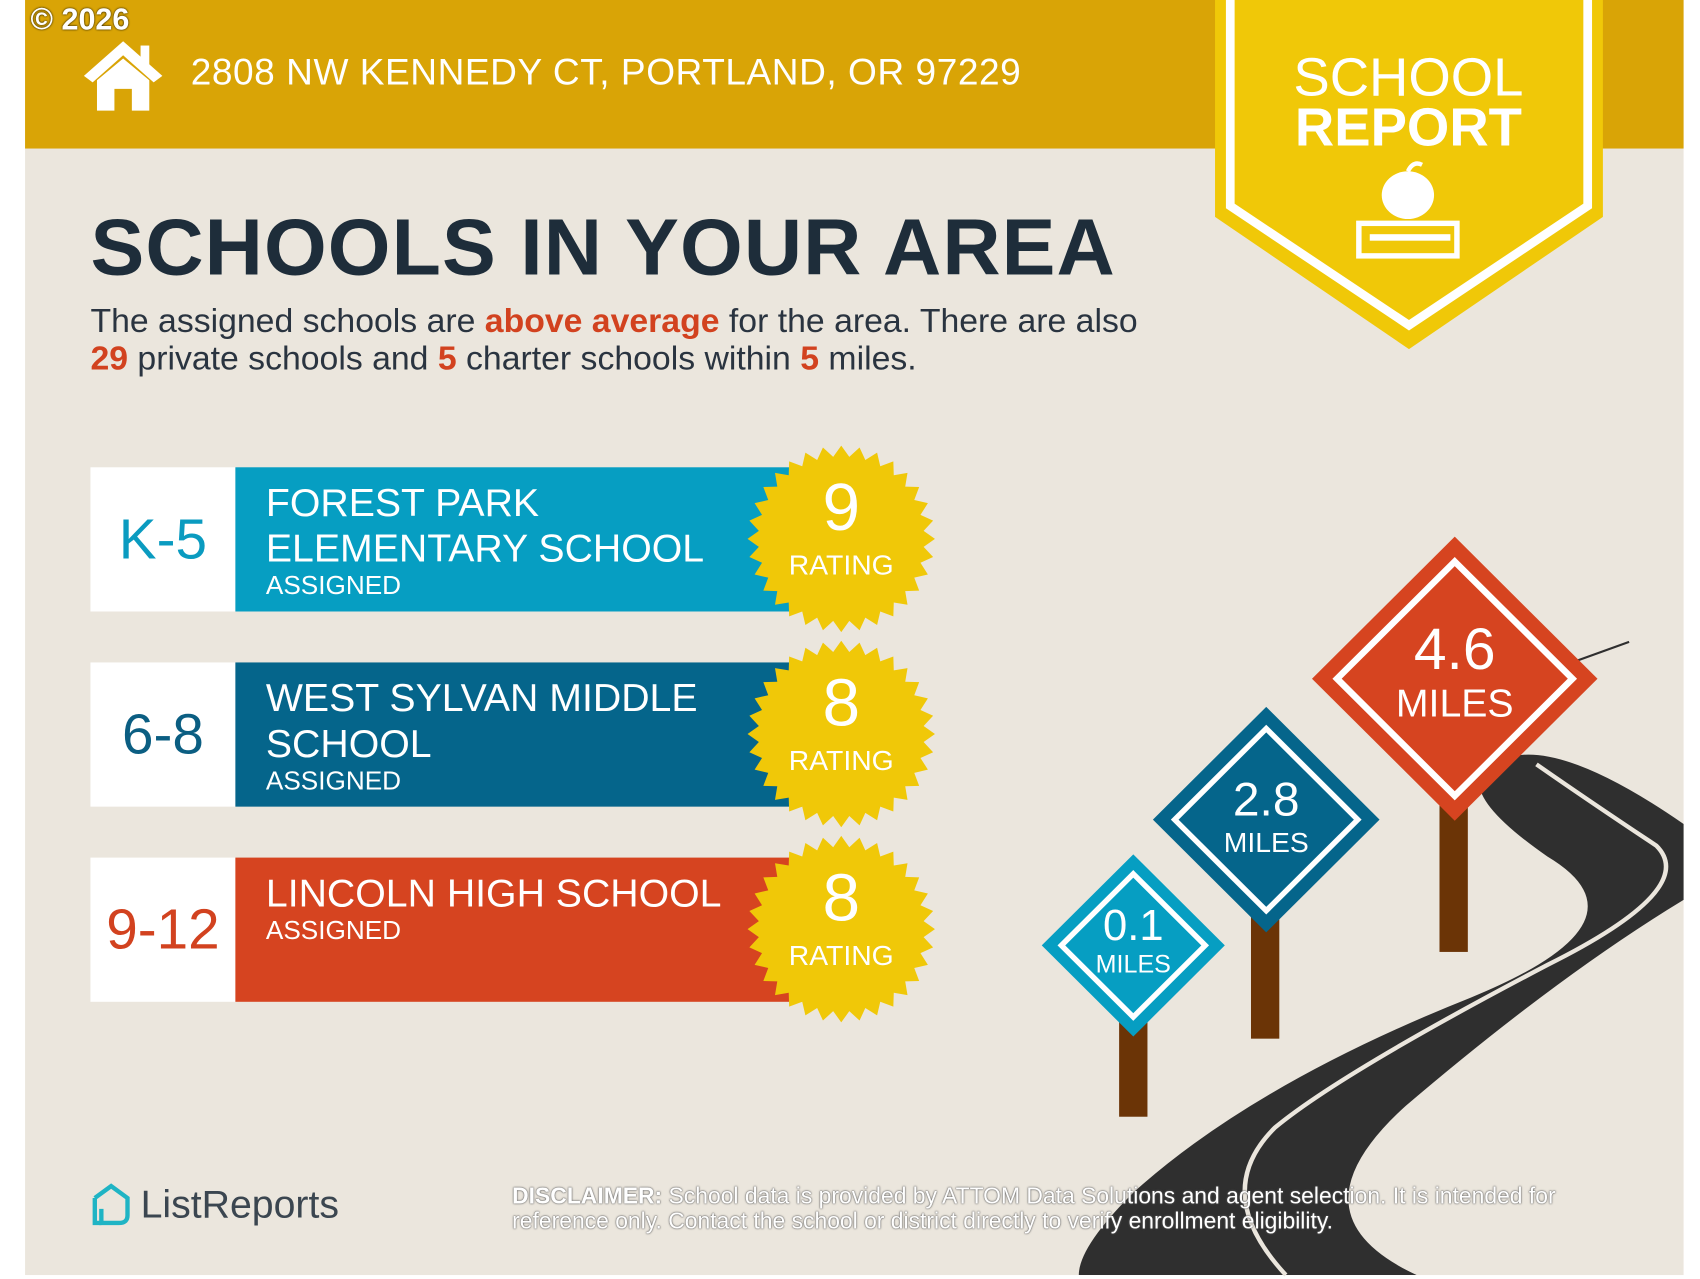 This screenshot has width=1700, height=1279. I want to click on rating-starburst: 9 RATING, so click(841, 539).